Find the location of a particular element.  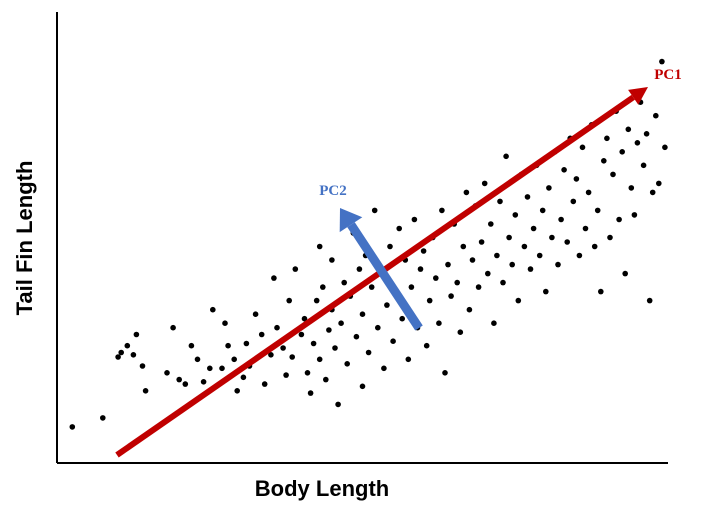

pc1-label: PC1 is located at coordinates (668, 75).